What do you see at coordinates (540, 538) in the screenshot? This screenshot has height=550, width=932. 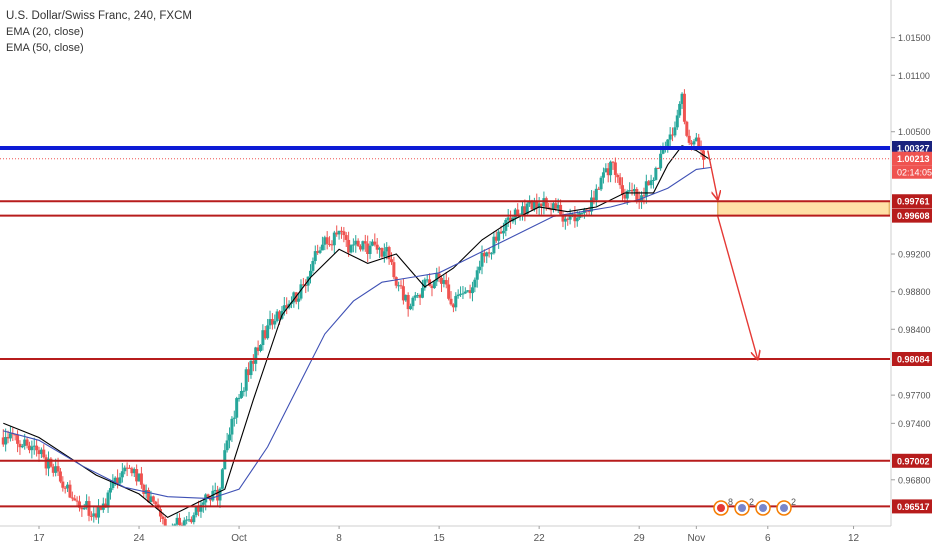 I see `time-tick-label: 22` at bounding box center [540, 538].